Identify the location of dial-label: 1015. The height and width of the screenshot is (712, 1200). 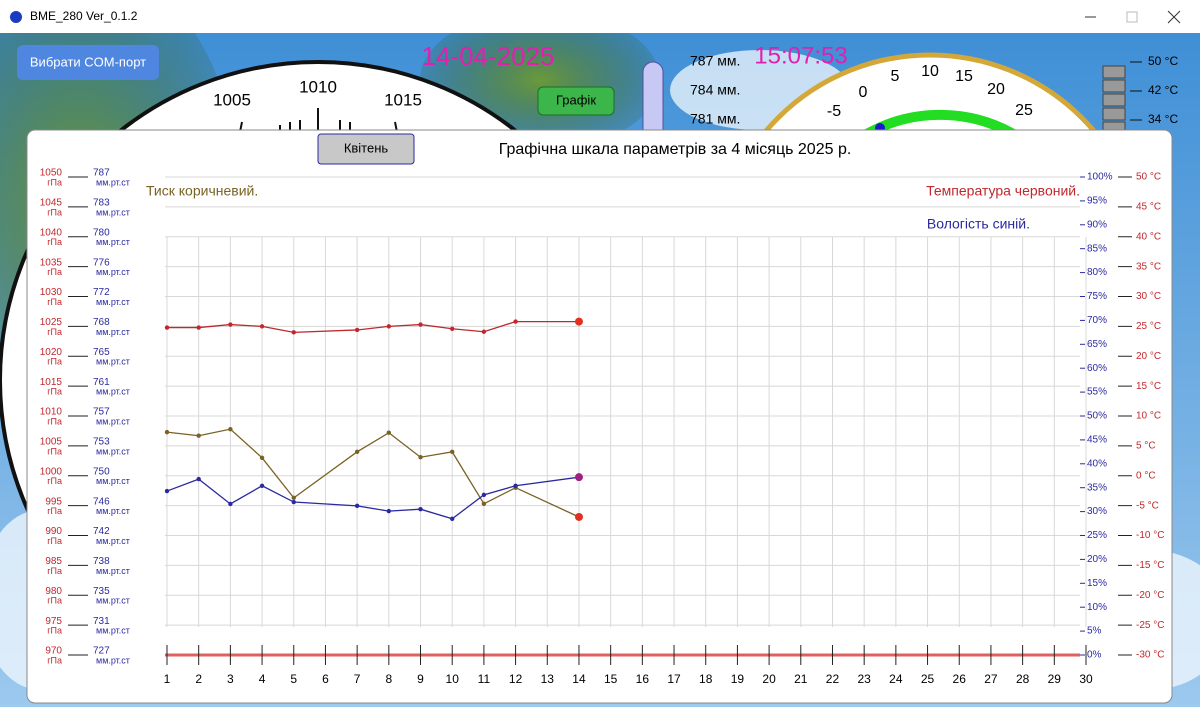
(403, 99).